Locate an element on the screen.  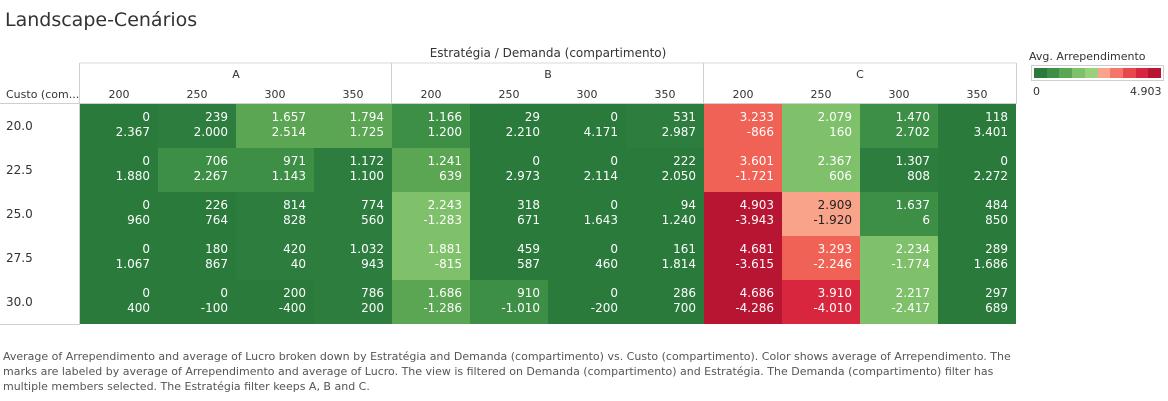
color-legend is located at coordinates (1097, 73).